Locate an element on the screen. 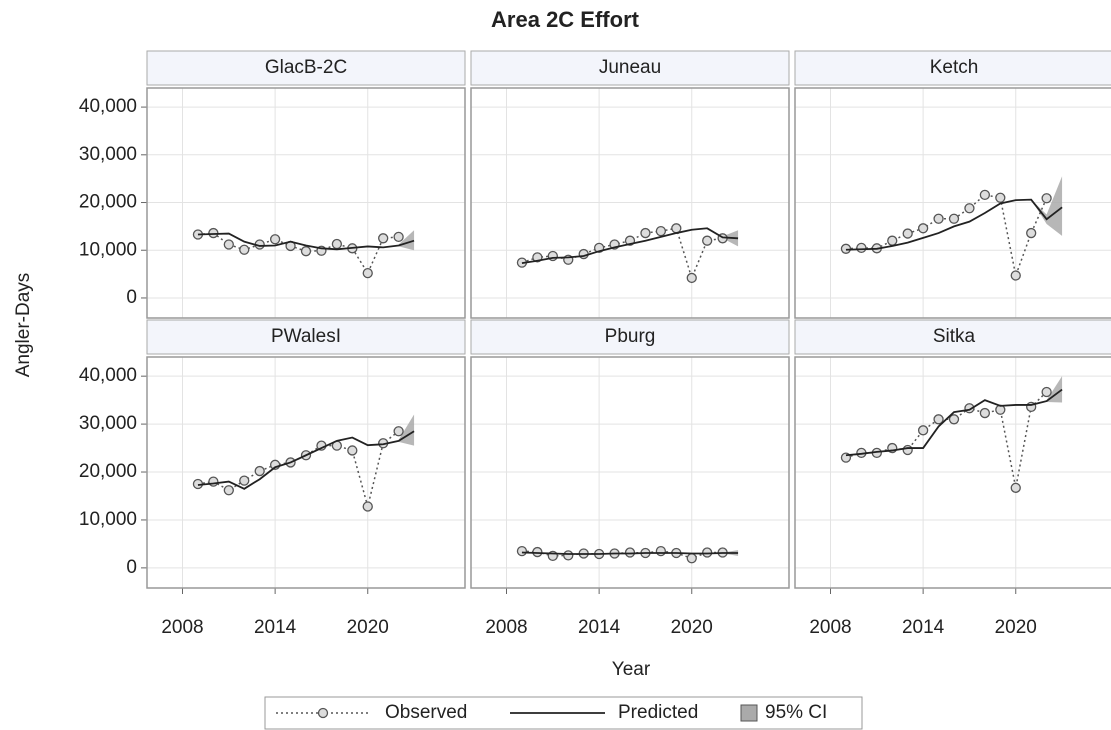 The height and width of the screenshot is (730, 1111). y-axis-title: Angler-Days is located at coordinates (23, 325).